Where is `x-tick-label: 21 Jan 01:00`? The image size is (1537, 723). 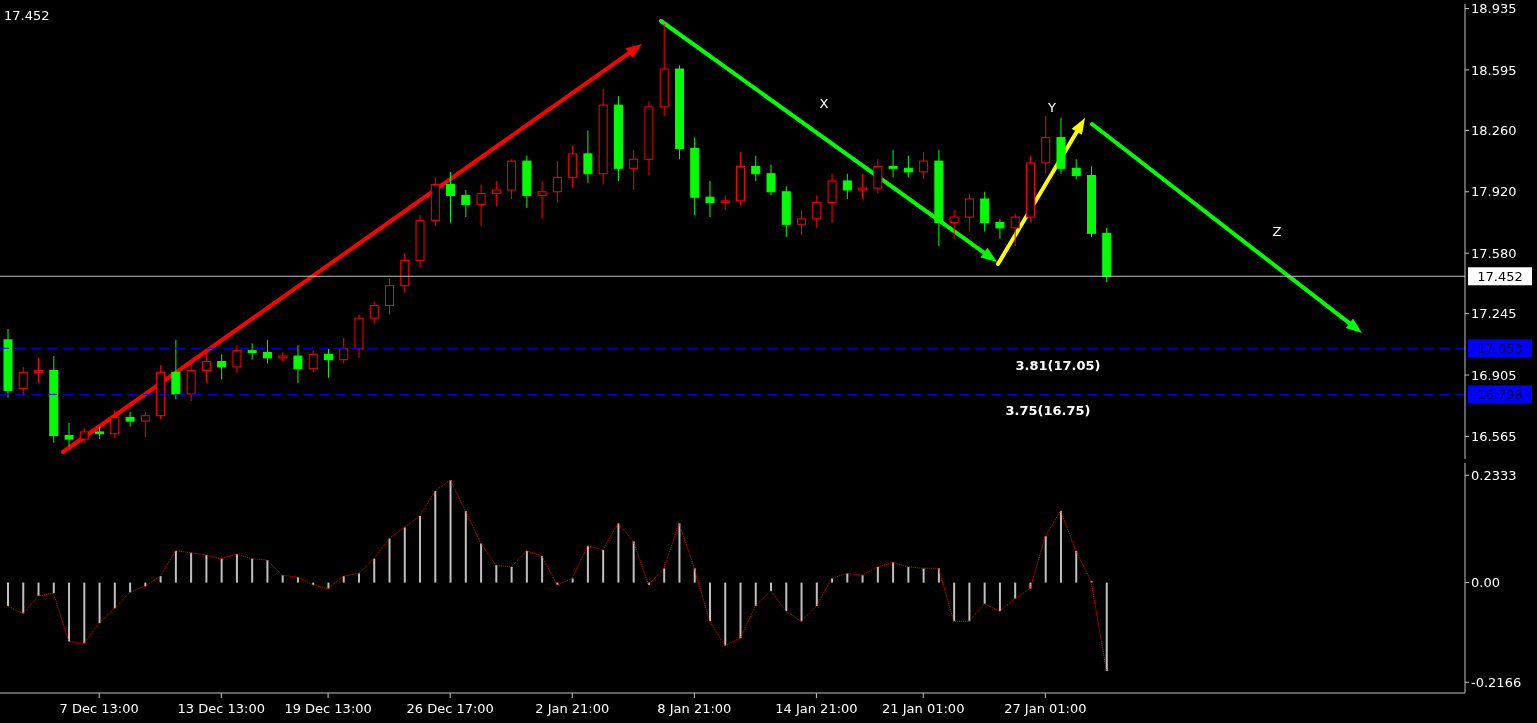
x-tick-label: 21 Jan 01:00 is located at coordinates (923, 708).